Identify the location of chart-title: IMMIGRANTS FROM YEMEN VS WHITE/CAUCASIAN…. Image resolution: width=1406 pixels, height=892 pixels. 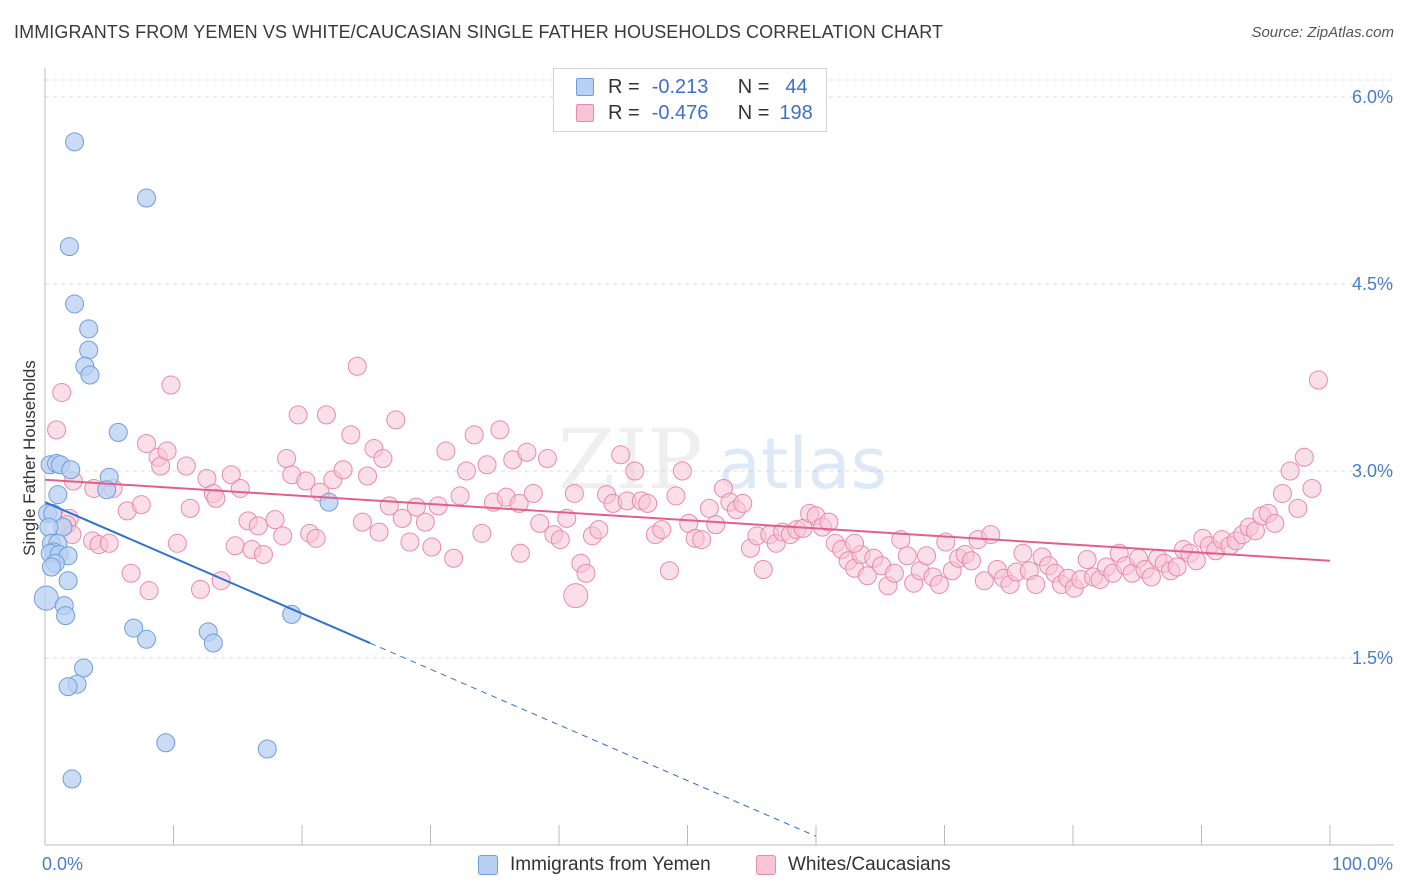
(479, 32).